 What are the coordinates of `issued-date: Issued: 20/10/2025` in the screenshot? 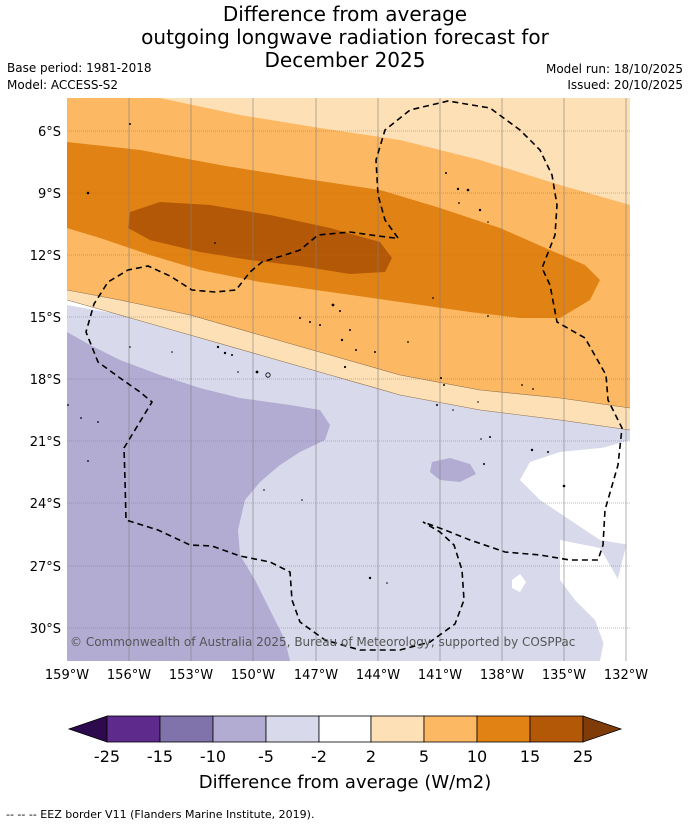 It's located at (625, 85).